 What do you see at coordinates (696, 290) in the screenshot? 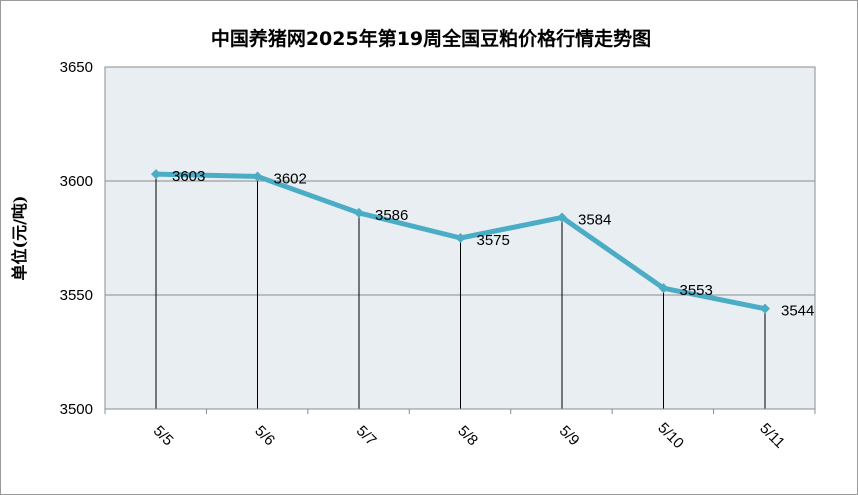
I see `data-label: 3553` at bounding box center [696, 290].